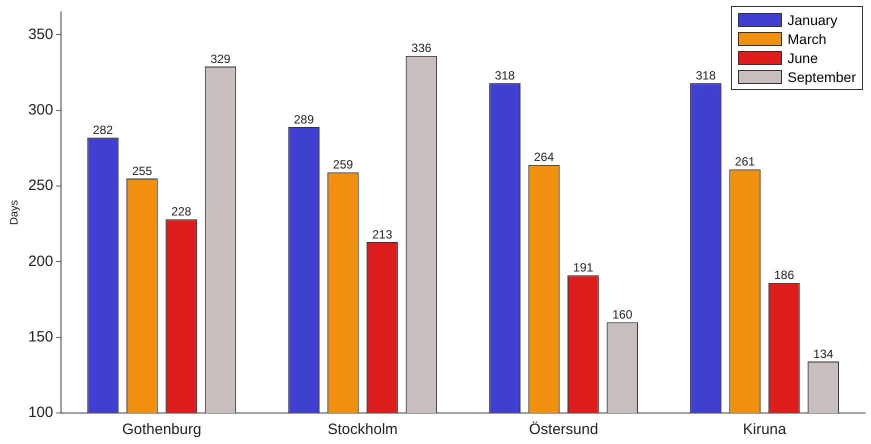 This screenshot has width=871, height=444. What do you see at coordinates (813, 20) in the screenshot?
I see `legend-label: January` at bounding box center [813, 20].